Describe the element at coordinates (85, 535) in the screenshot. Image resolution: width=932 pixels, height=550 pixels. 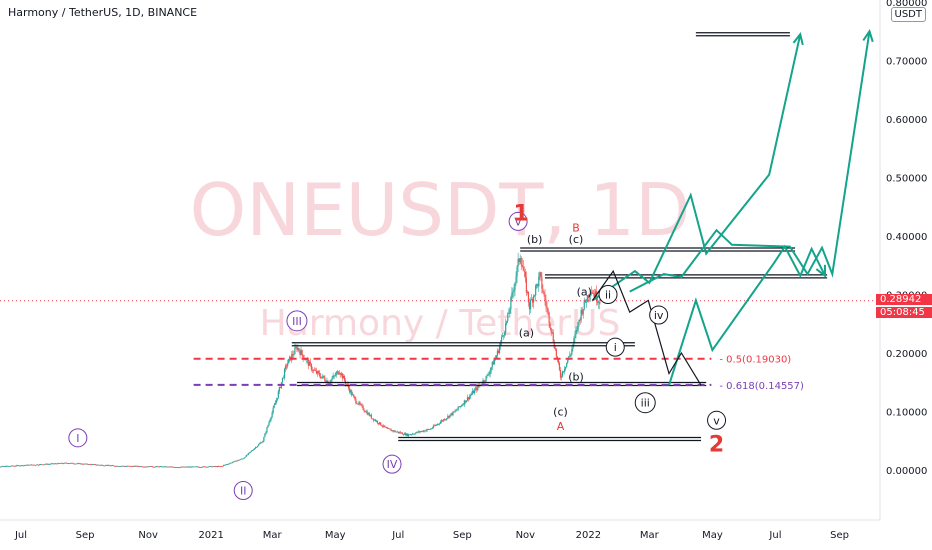
I see `x-tick-label: Sep` at that location.